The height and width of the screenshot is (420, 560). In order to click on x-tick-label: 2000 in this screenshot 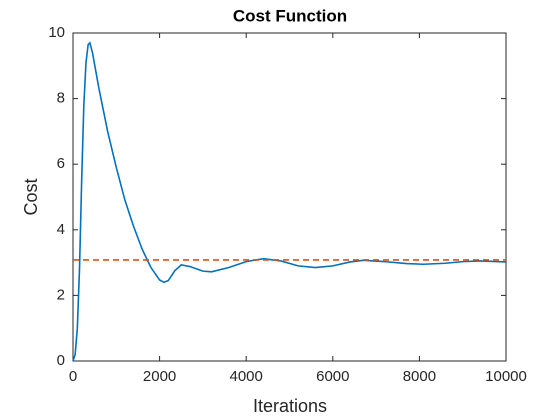, I will do `click(159, 376)`.